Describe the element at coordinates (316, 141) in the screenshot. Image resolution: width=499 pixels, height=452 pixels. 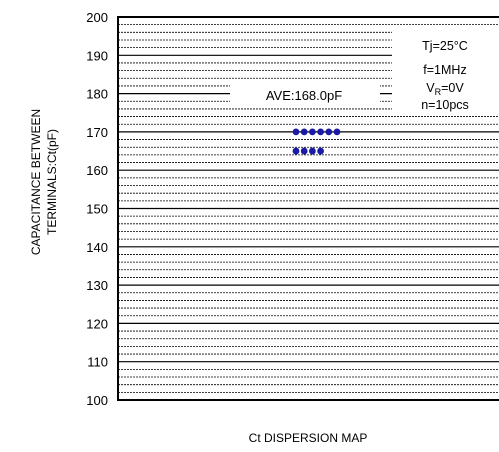
I see `data-points` at that location.